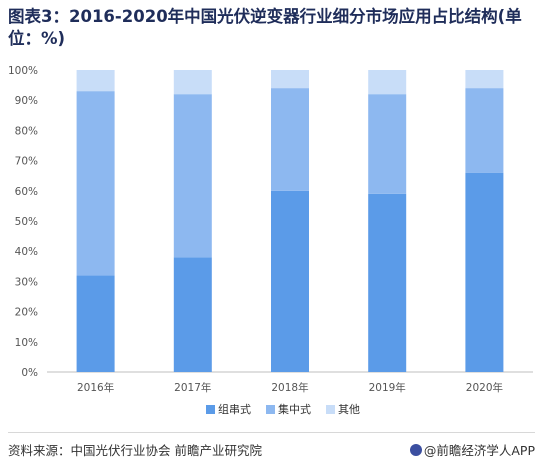 The image size is (543, 467). I want to click on y-tick-label: 80%, so click(26, 131).